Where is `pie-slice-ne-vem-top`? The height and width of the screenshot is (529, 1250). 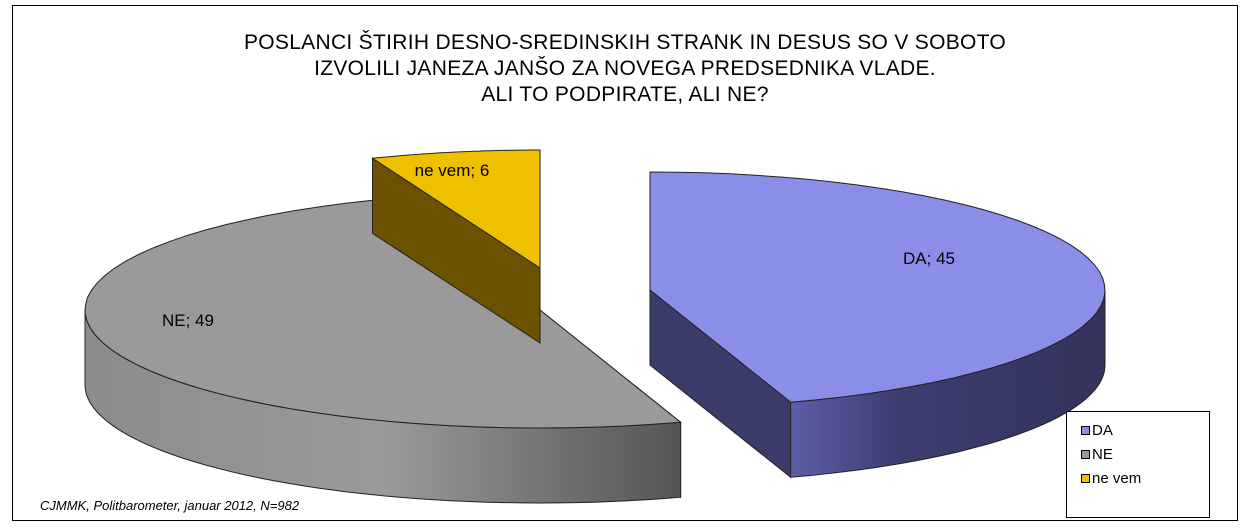
pie-slice-ne-vem-top is located at coordinates (456, 209).